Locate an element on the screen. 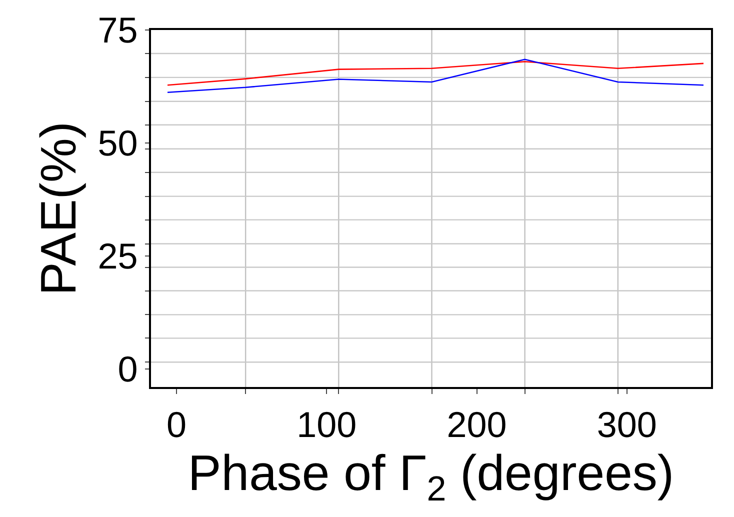 Image resolution: width=734 pixels, height=517 pixels. y-tick-label: 25 is located at coordinates (118, 256).